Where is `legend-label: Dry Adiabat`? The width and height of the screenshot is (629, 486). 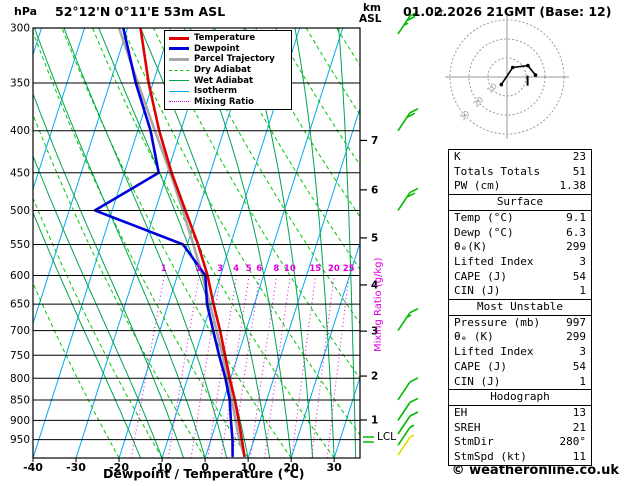
legend-label: Dry Adiabat is located at coordinates (222, 70).